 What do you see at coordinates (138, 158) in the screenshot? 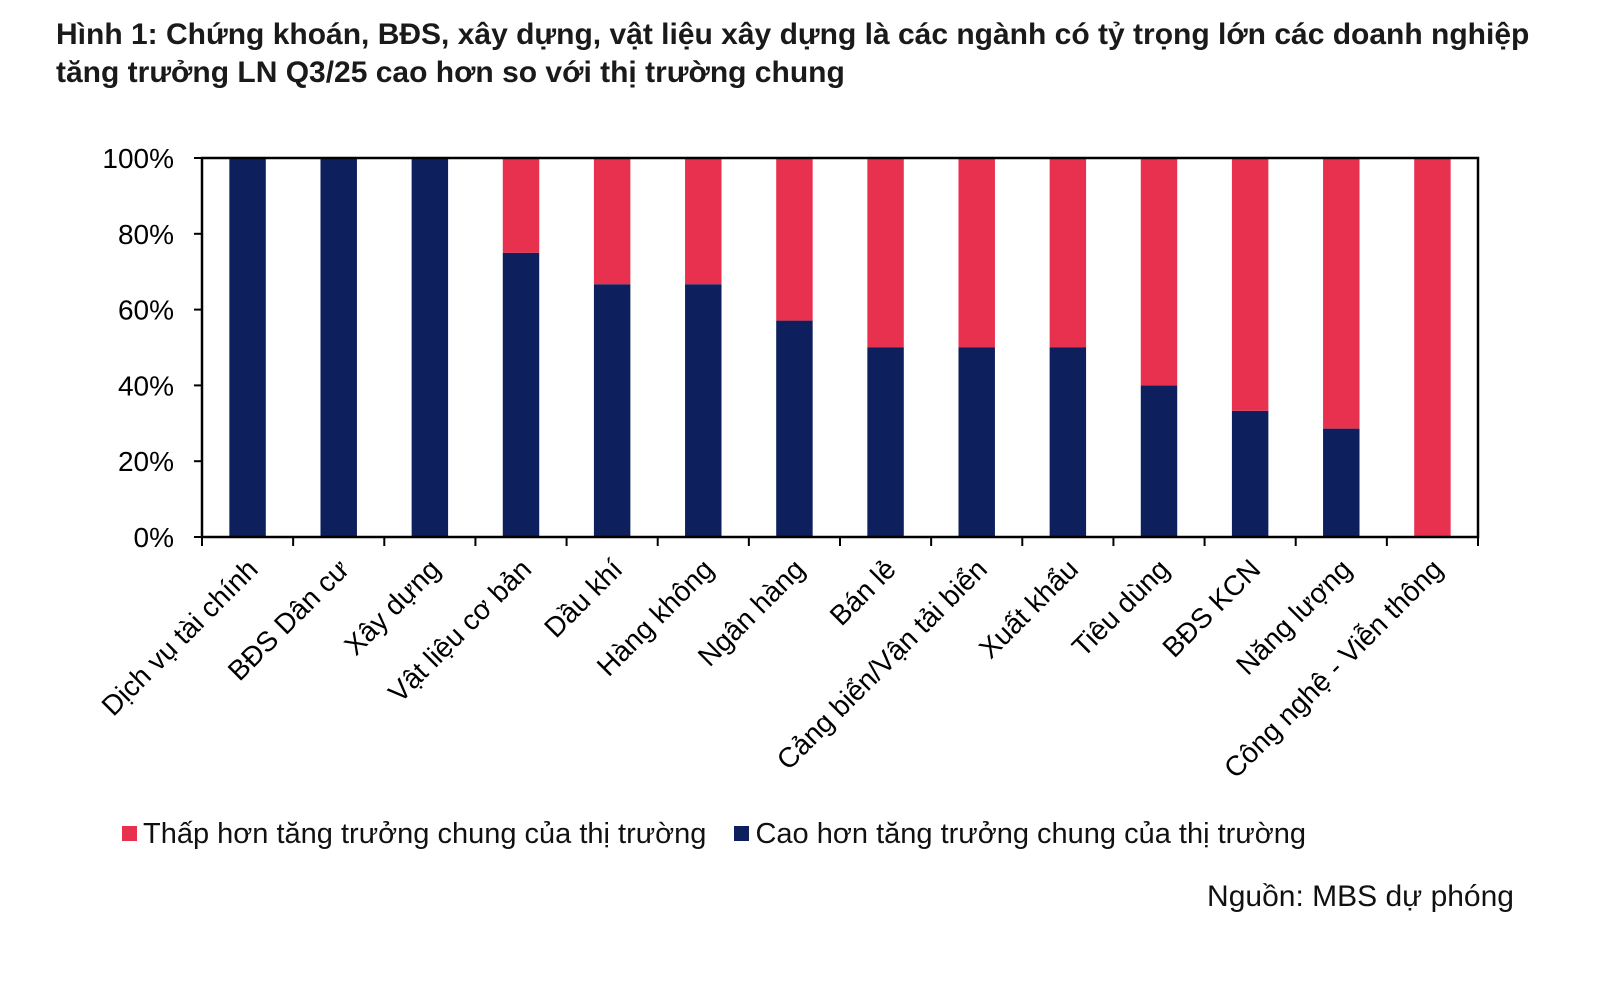
I see `y-tick-label: 100%` at bounding box center [138, 158].